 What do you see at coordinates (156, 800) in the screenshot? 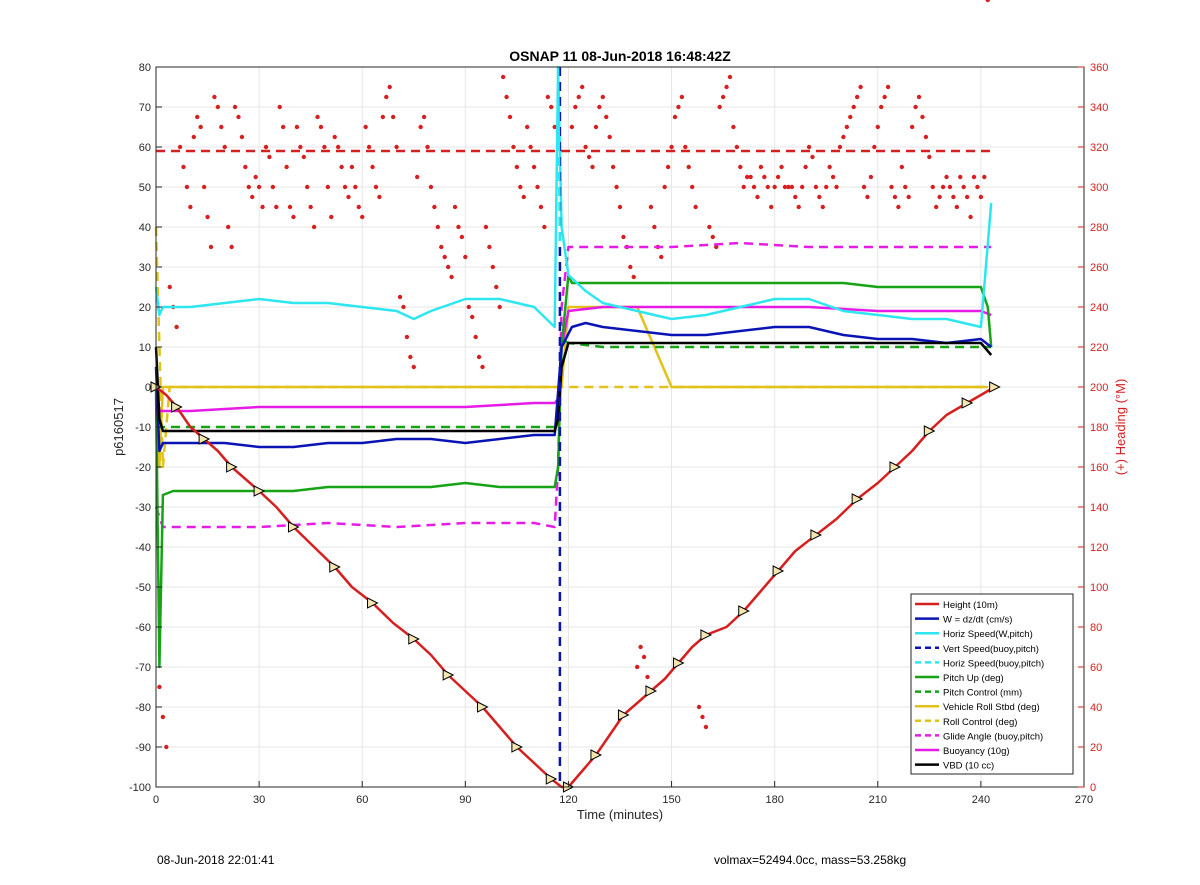
I see `x-tick-label: 0` at bounding box center [156, 800].